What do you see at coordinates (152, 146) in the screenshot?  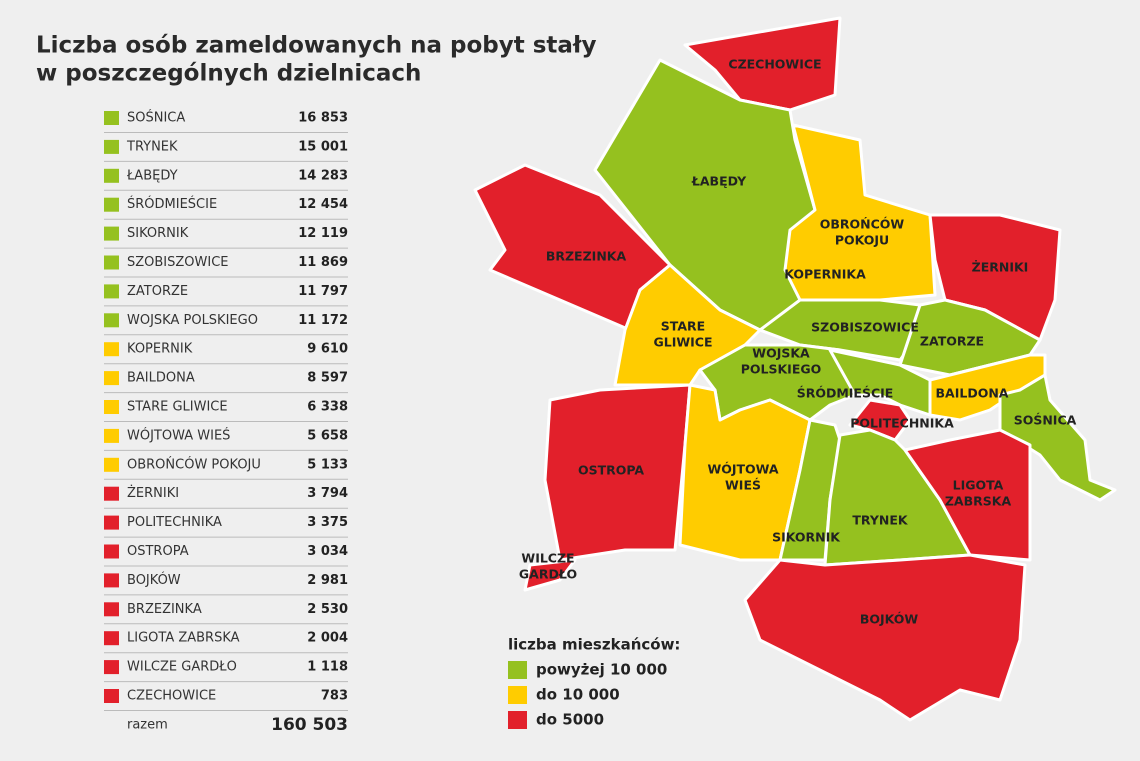 I see `row-name: TRYNEK` at bounding box center [152, 146].